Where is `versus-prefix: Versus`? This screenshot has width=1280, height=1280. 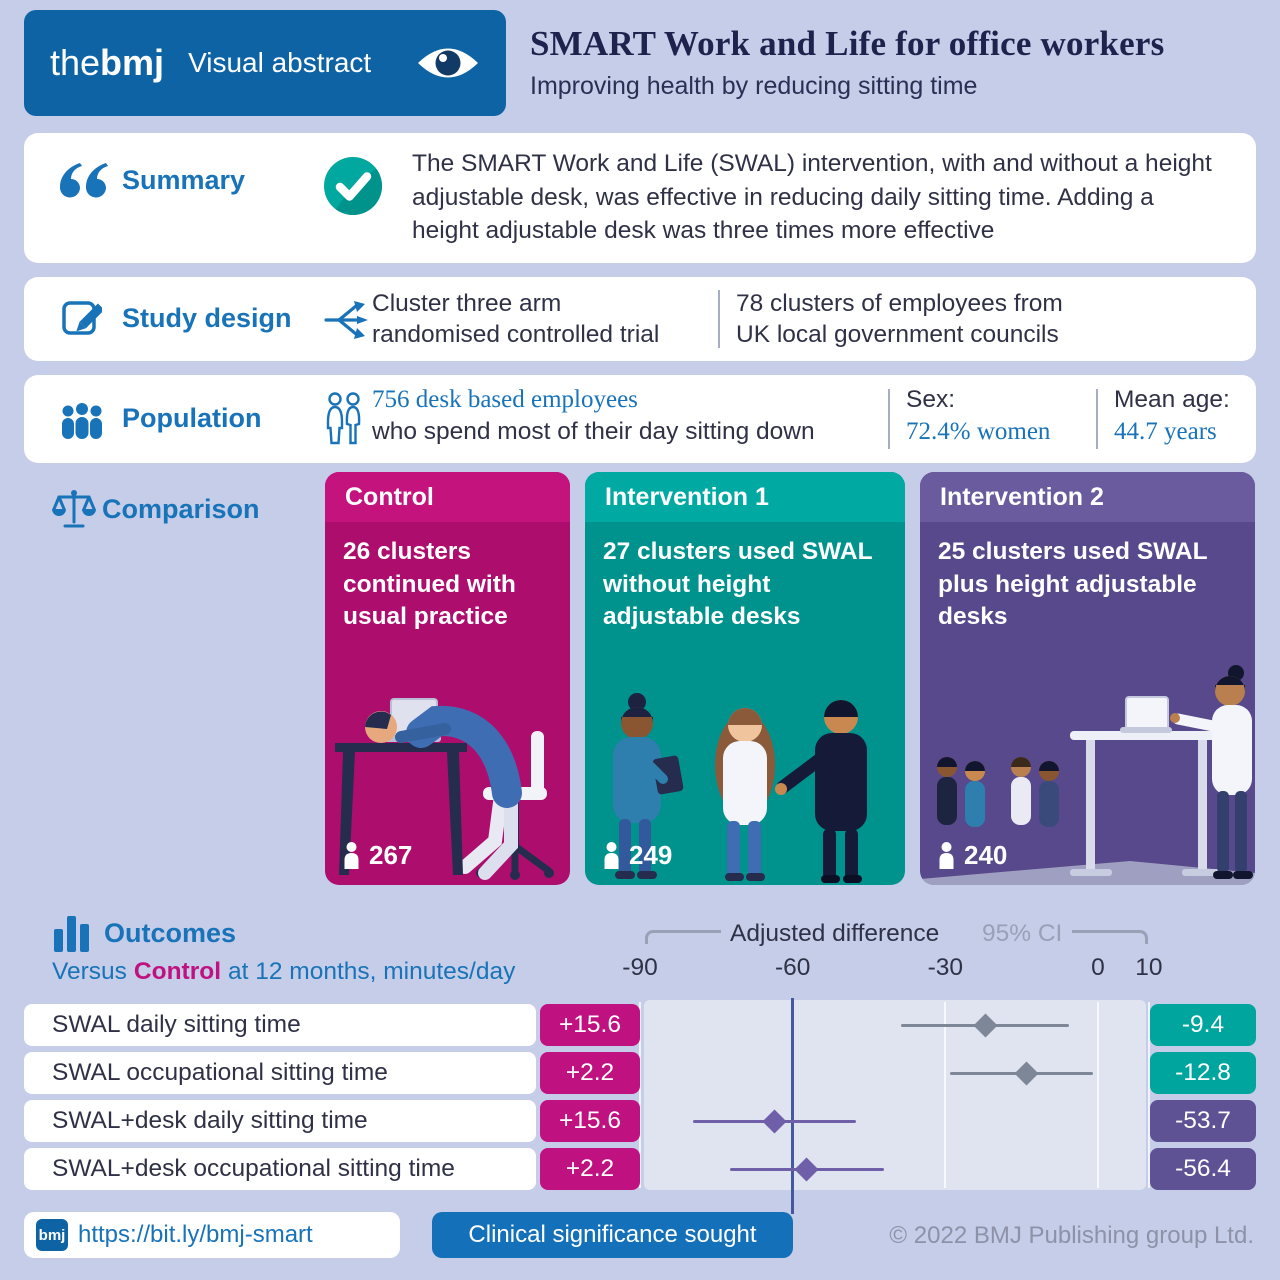 versus-prefix: Versus is located at coordinates (89, 971).